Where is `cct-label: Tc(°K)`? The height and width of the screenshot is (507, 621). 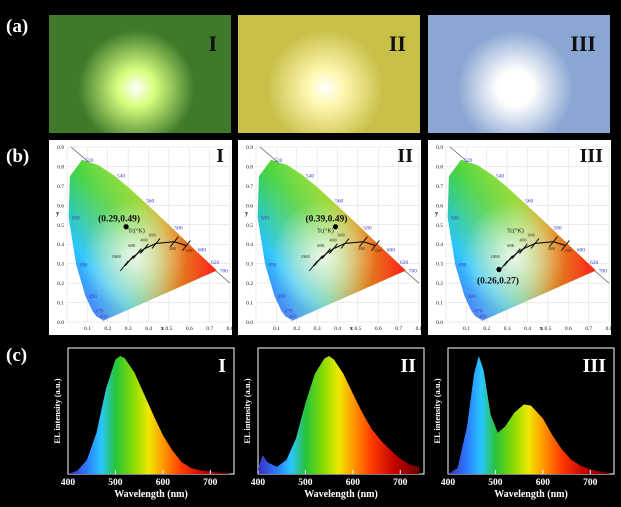 cct-label: Tc(°K) is located at coordinates (136, 231).